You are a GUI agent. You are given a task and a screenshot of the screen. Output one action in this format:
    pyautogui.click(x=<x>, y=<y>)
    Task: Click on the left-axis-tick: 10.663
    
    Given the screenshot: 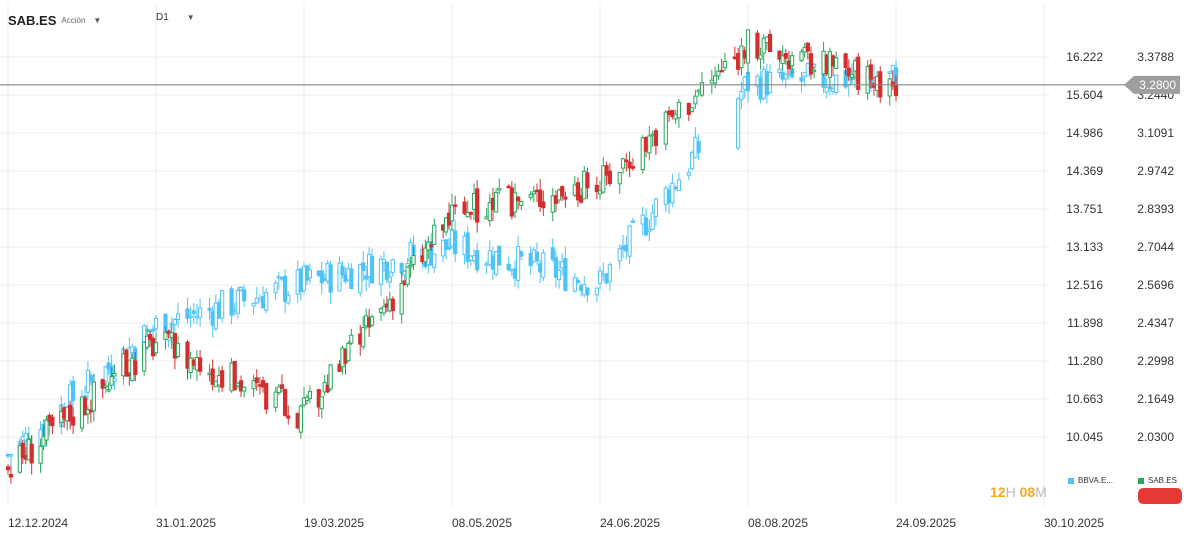 What is the action you would take?
    pyautogui.click(x=1084, y=399)
    